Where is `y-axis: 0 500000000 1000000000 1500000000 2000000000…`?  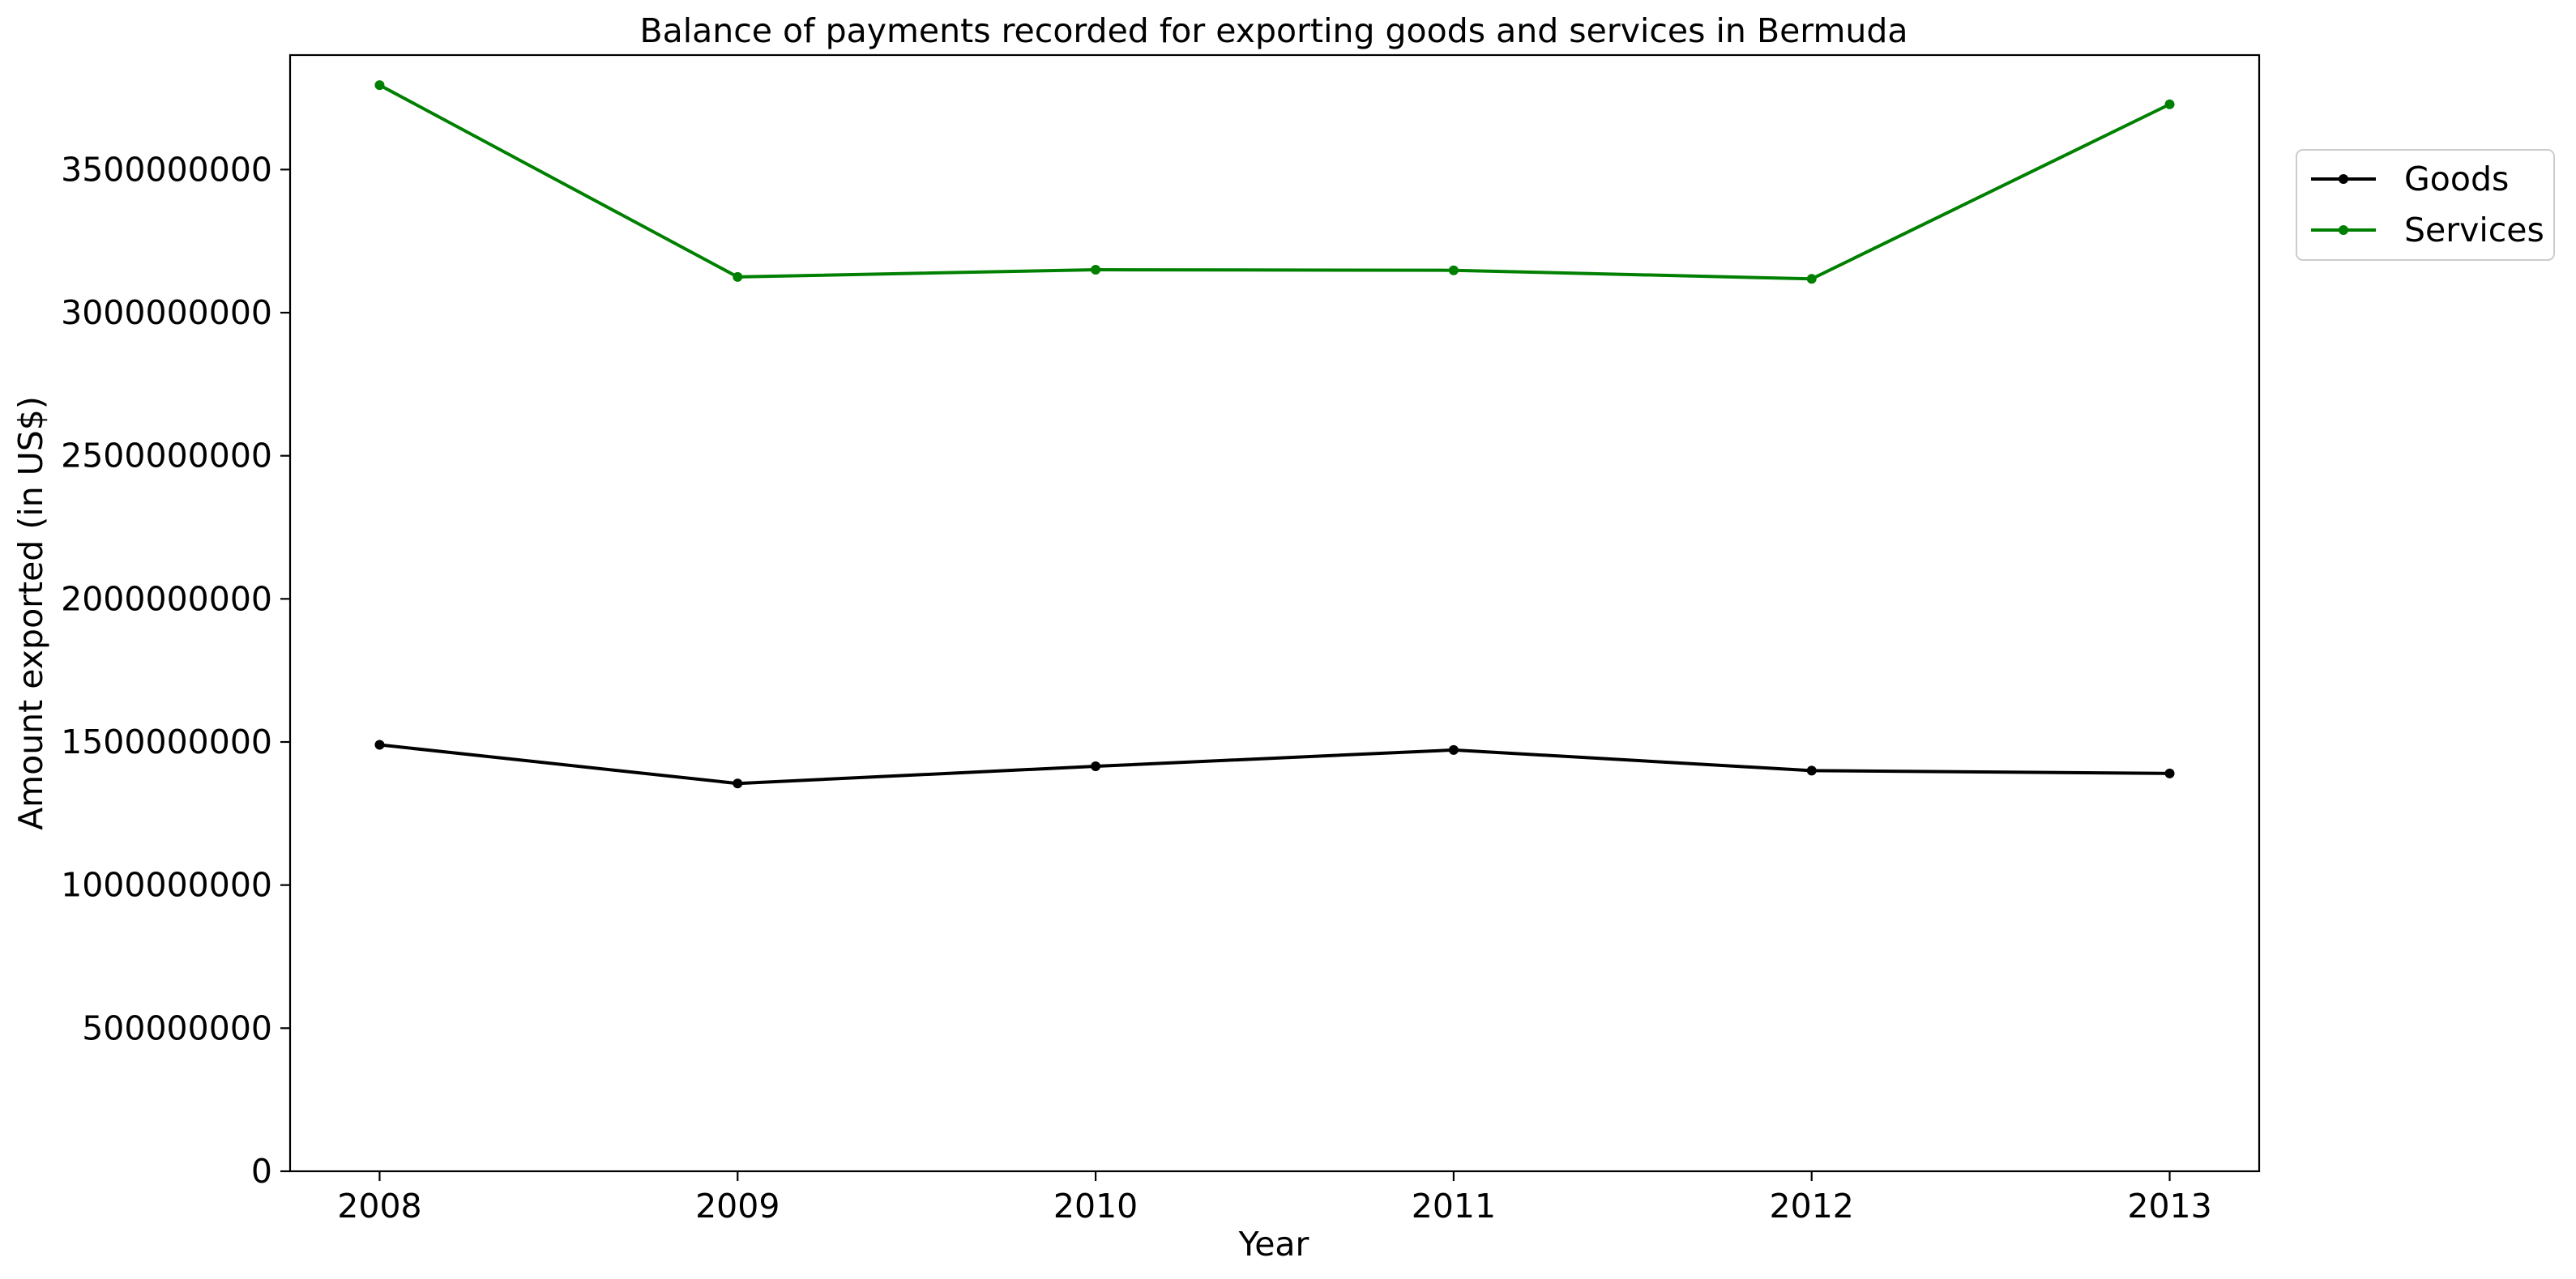
y-axis: 0 500000000 1000000000 1500000000 2000000000… is located at coordinates (175, 670).